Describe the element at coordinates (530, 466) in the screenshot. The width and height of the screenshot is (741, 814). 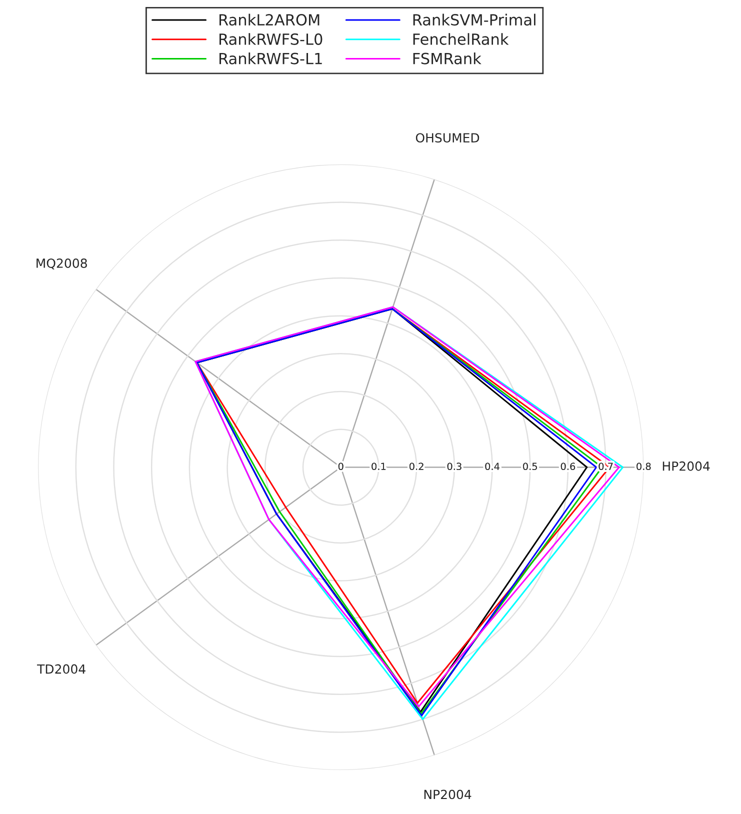
I see `y-tick-label: 0.5` at that location.